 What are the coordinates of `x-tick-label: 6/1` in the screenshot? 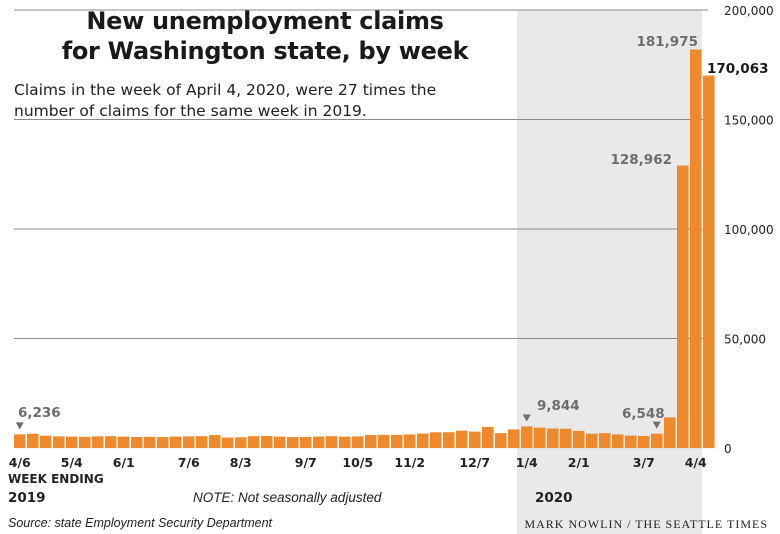 It's located at (124, 462).